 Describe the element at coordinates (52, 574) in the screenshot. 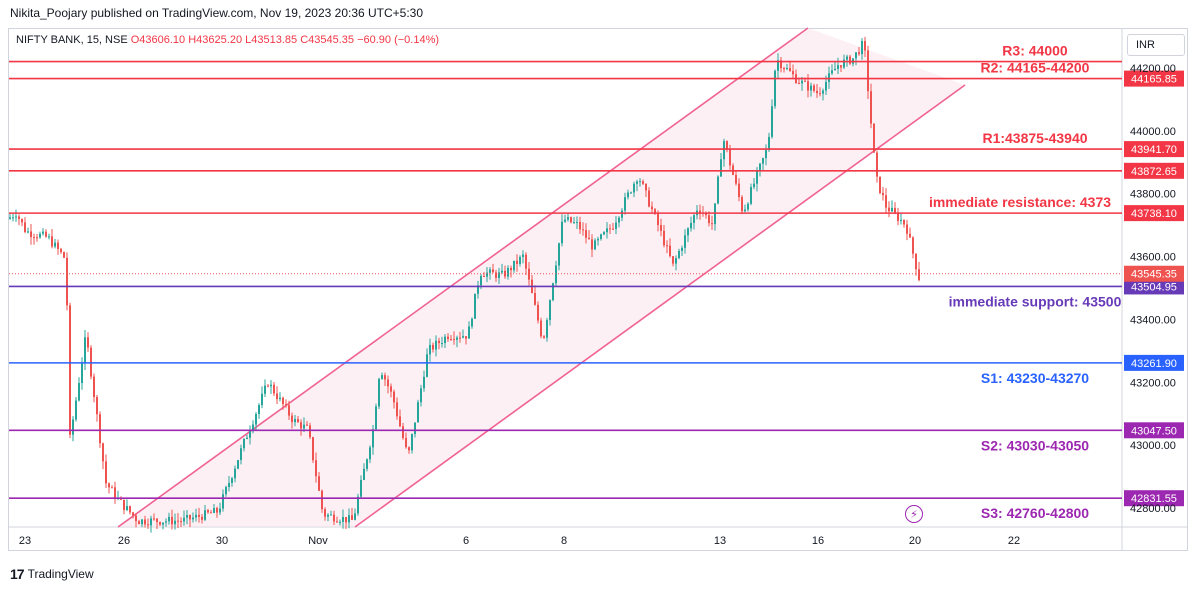

I see `tradingview-logo: 17 TradingView` at that location.